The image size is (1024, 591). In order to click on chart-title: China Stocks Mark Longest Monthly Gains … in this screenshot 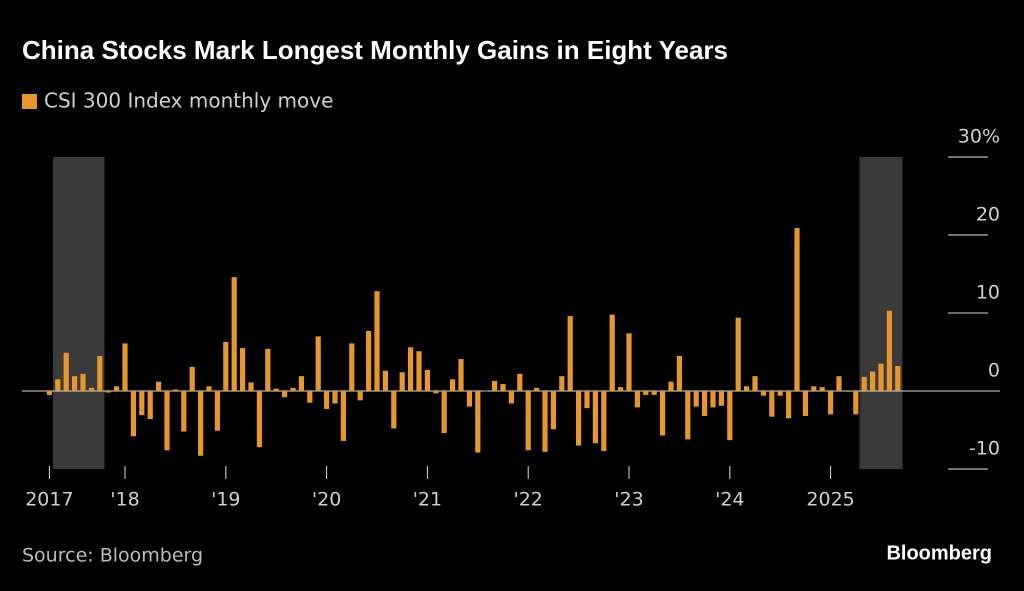, I will do `click(375, 50)`.